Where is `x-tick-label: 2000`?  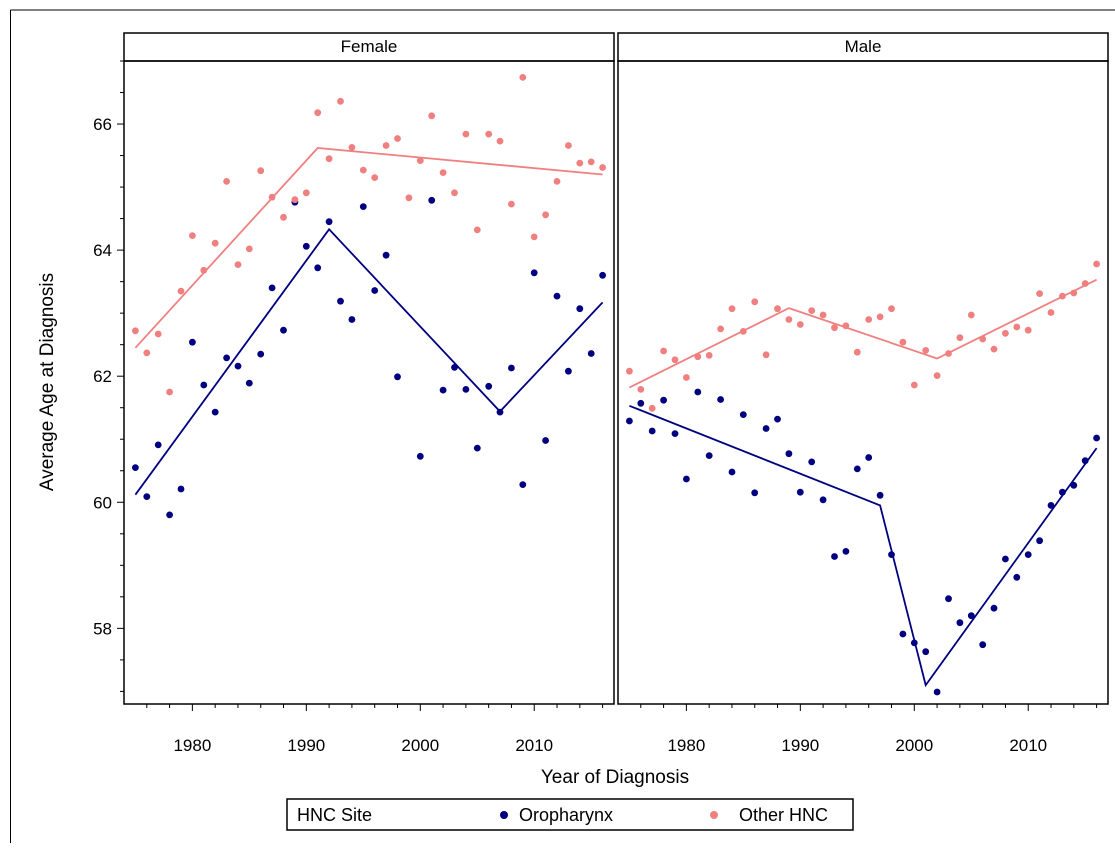 x-tick-label: 2000 is located at coordinates (914, 745).